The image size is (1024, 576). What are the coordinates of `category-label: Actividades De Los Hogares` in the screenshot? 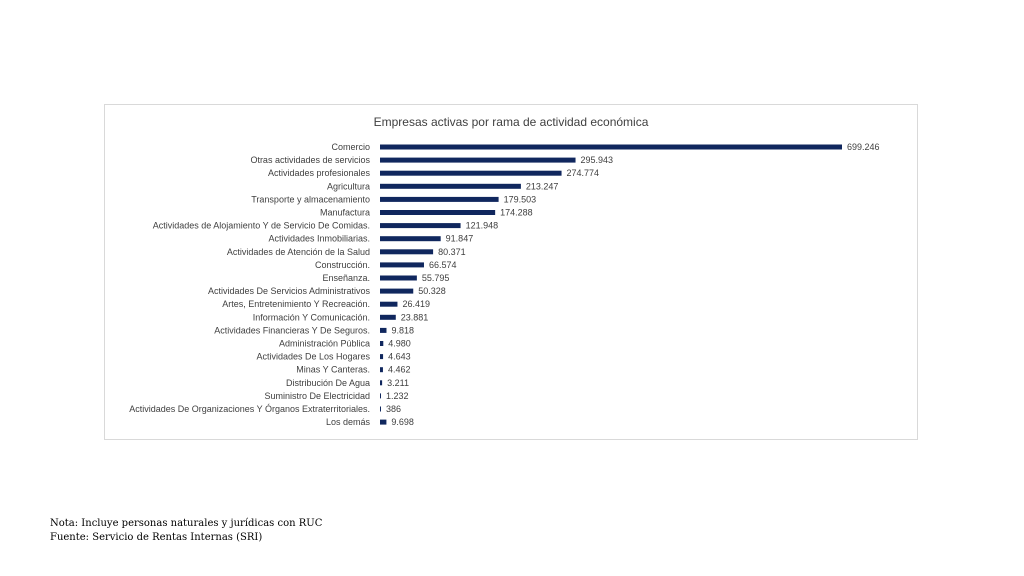 It's located at (313, 357).